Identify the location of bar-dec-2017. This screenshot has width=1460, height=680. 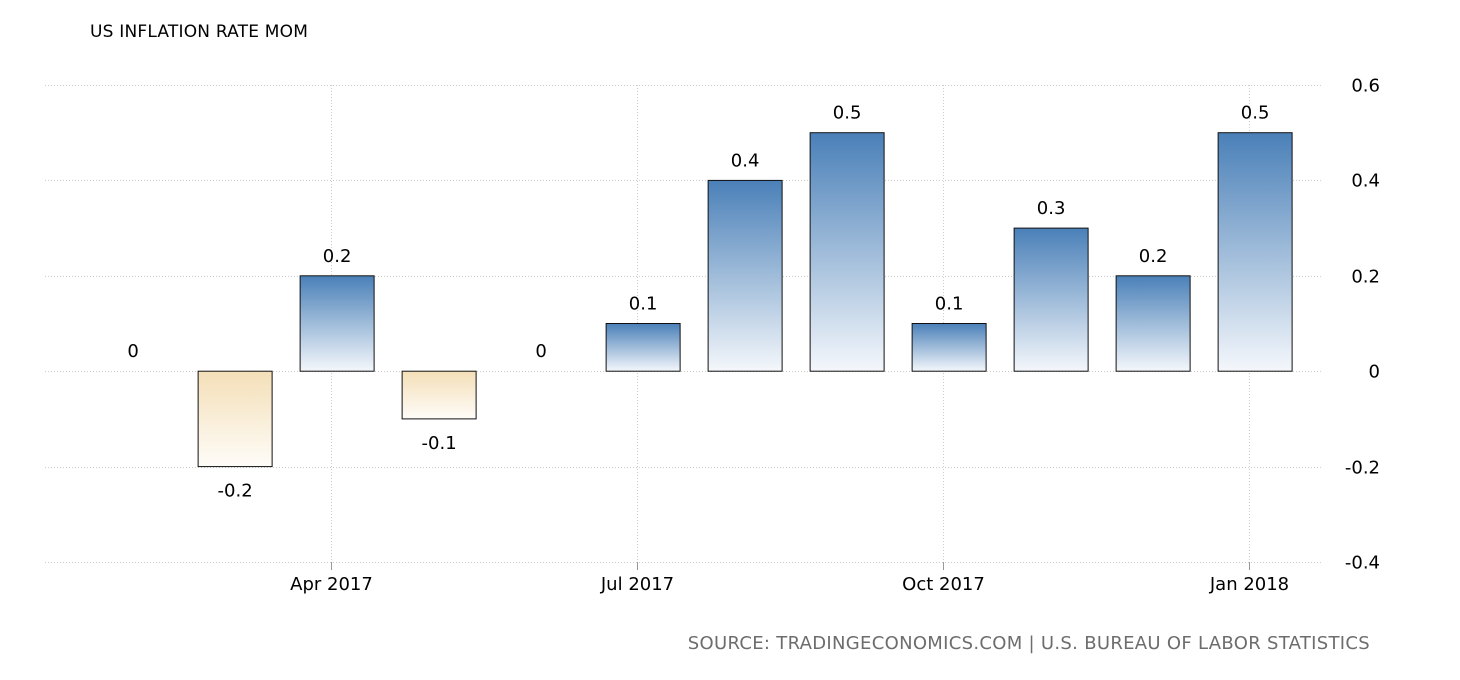
(1153, 323).